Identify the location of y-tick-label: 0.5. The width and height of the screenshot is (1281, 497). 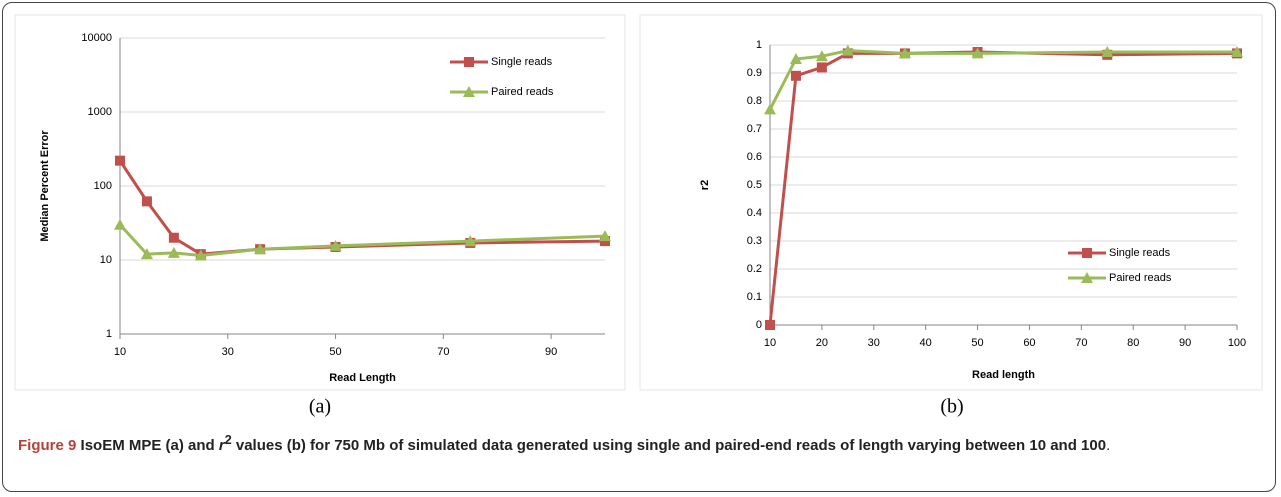
(754, 185).